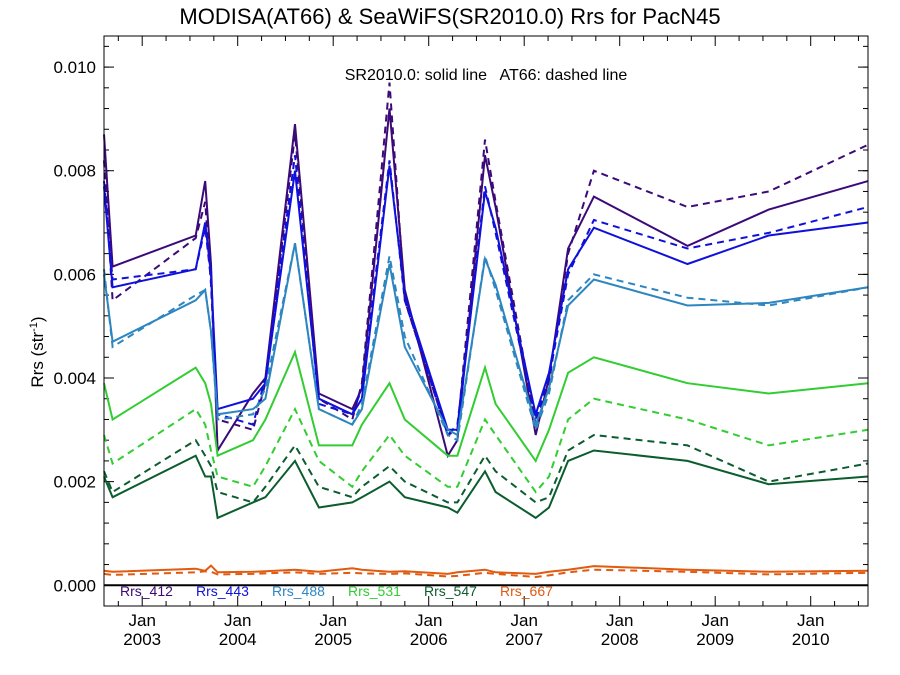  What do you see at coordinates (34, 327) in the screenshot?
I see `y-axis-label-sup: -1` at bounding box center [34, 327].